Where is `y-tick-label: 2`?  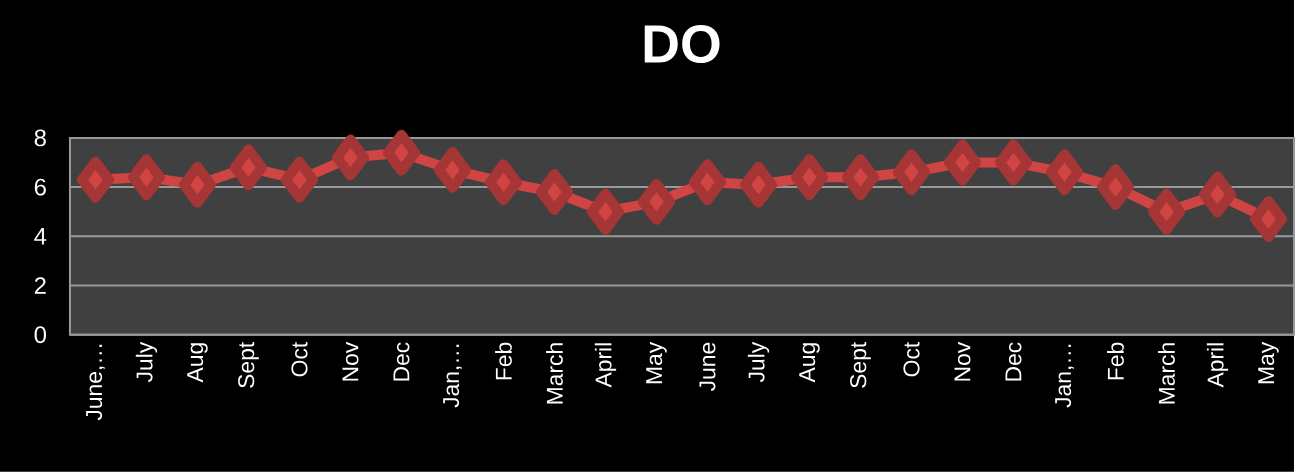
y-tick-label: 2 is located at coordinates (40, 286).